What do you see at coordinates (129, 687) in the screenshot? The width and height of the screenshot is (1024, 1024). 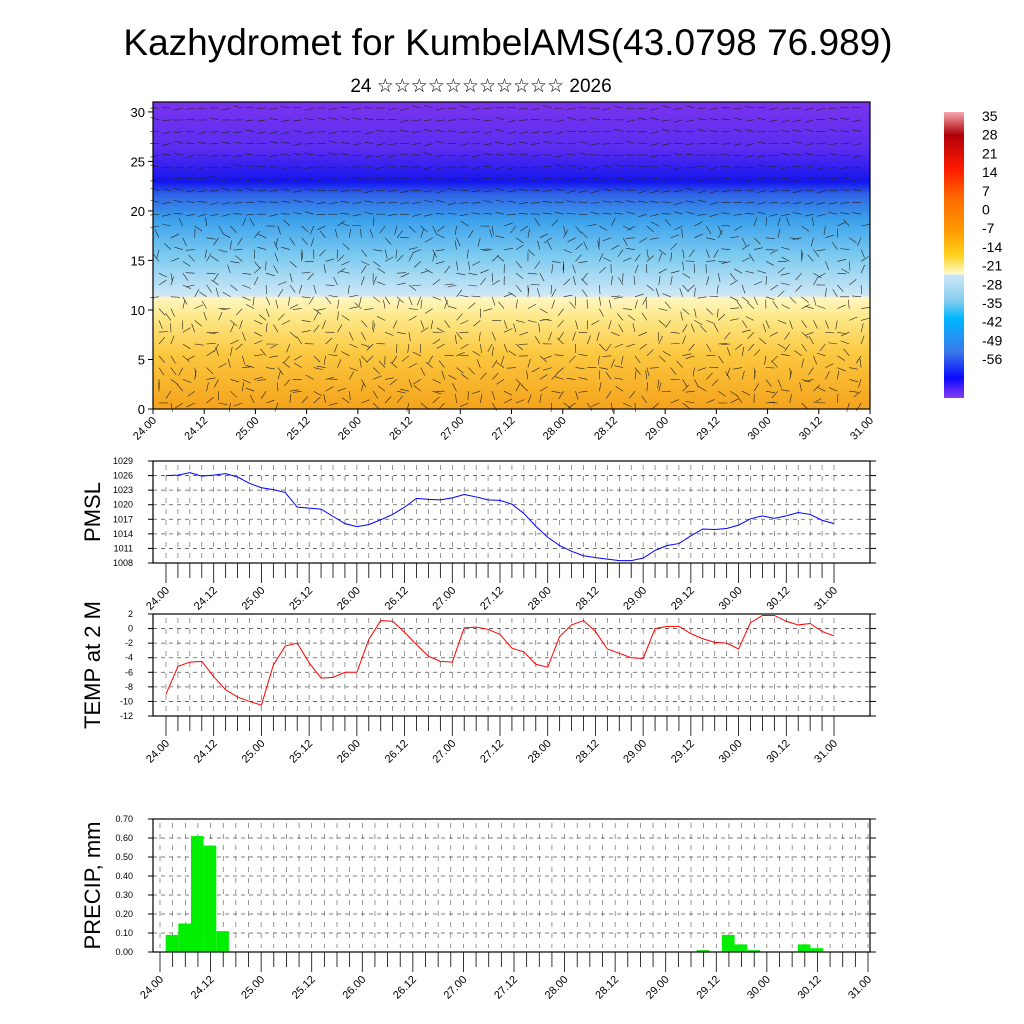 I see `y-tick-label: -8` at bounding box center [129, 687].